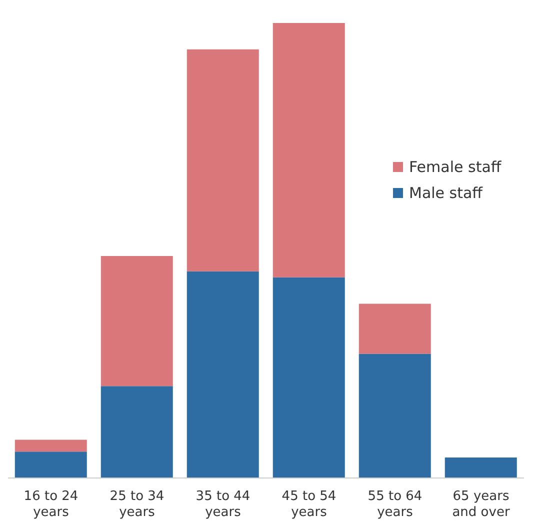  I want to click on x-tick-label: 25 to 34 years, so click(137, 504).